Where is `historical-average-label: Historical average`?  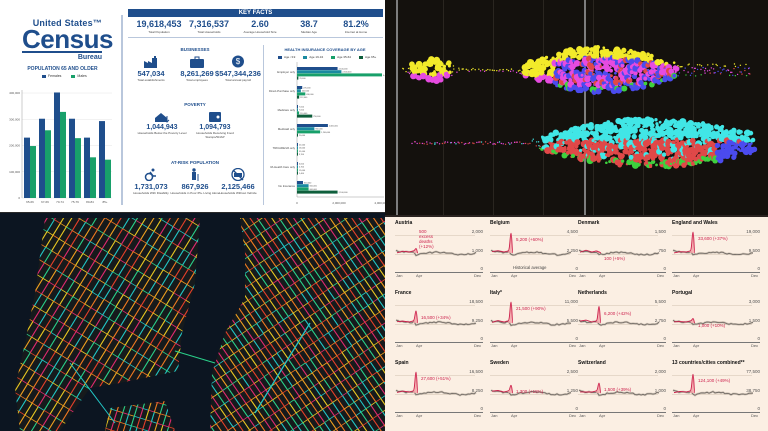 historical-average-label: Historical average is located at coordinates (530, 267).